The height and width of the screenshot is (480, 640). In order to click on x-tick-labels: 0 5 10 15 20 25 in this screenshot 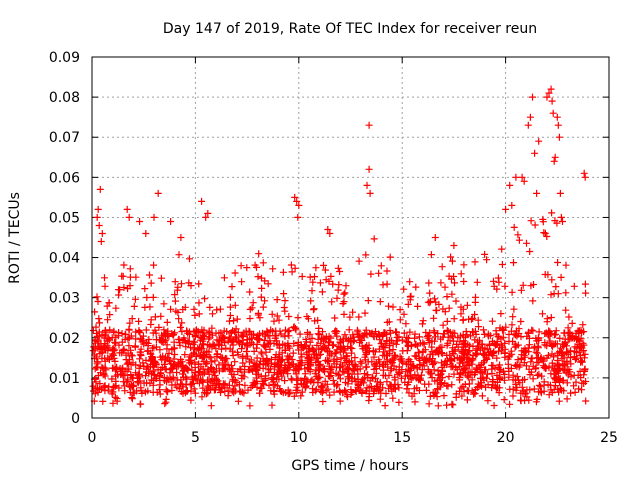, I will do `click(353, 438)`.